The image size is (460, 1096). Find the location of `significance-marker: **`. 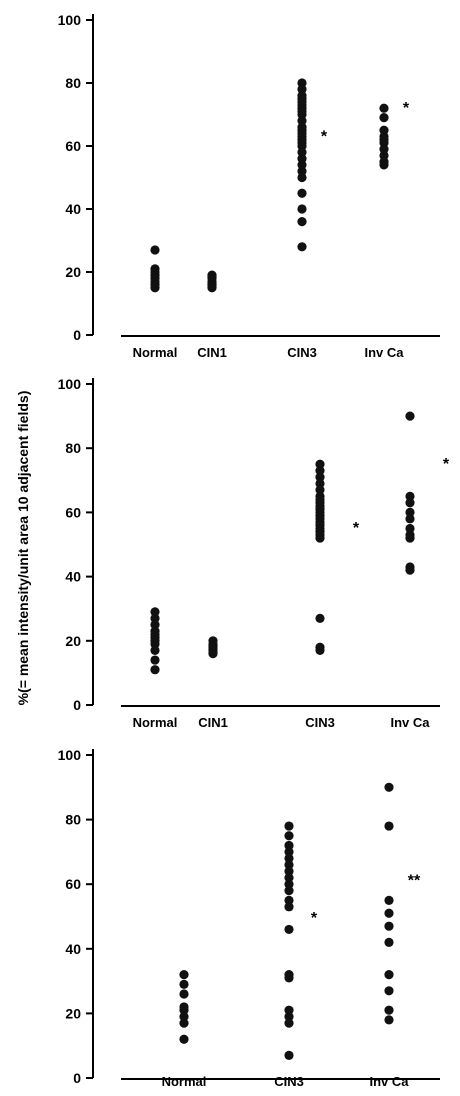

significance-marker: ** is located at coordinates (414, 881).